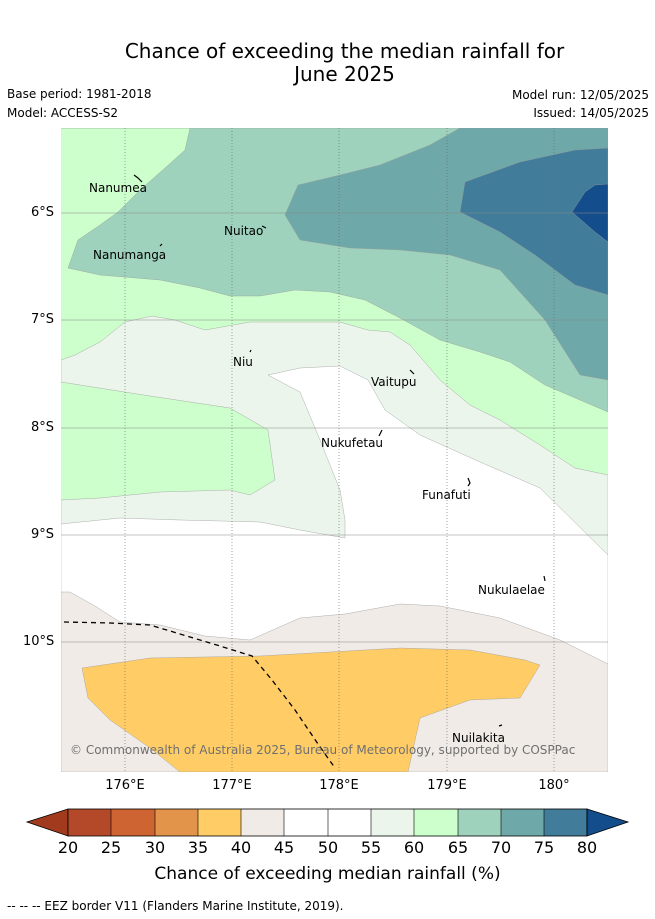 The width and height of the screenshot is (655, 919). What do you see at coordinates (608, 822) in the screenshot?
I see `colorbar-over-arrow` at bounding box center [608, 822].